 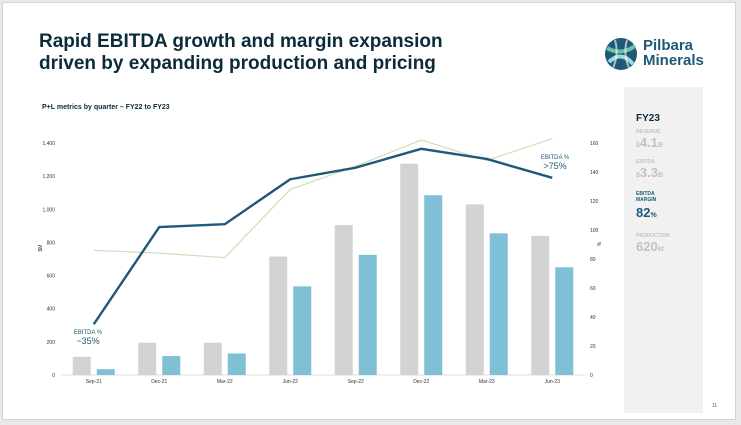 What do you see at coordinates (621, 54) in the screenshot?
I see `globe-icon` at bounding box center [621, 54].